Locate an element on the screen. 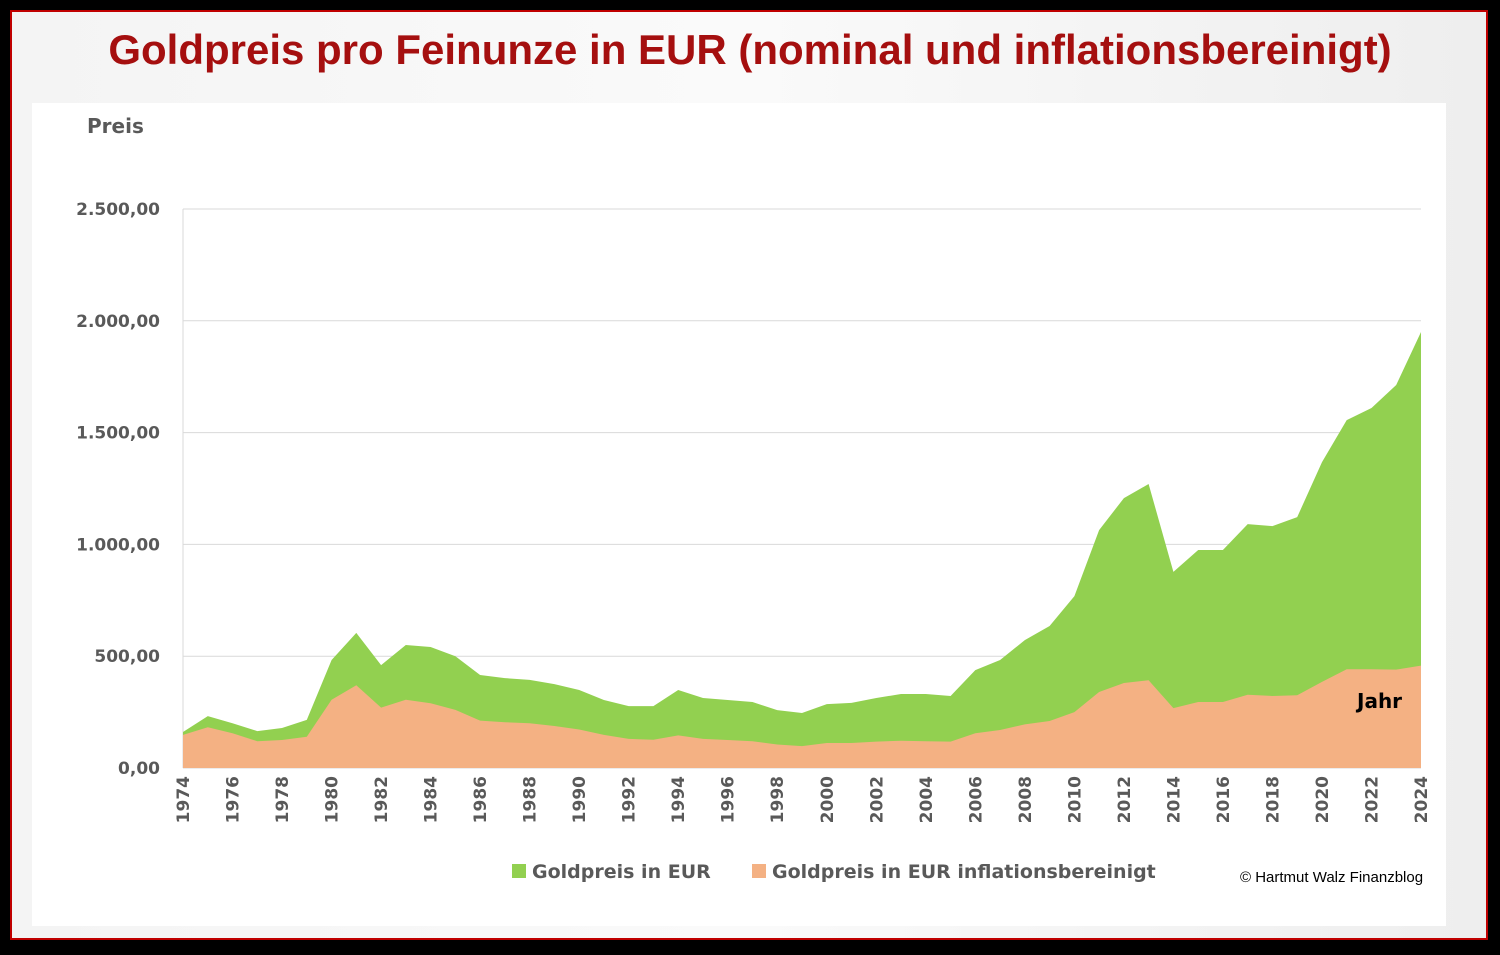 The height and width of the screenshot is (955, 1500). x-tick-label: 1994 is located at coordinates (679, 799).